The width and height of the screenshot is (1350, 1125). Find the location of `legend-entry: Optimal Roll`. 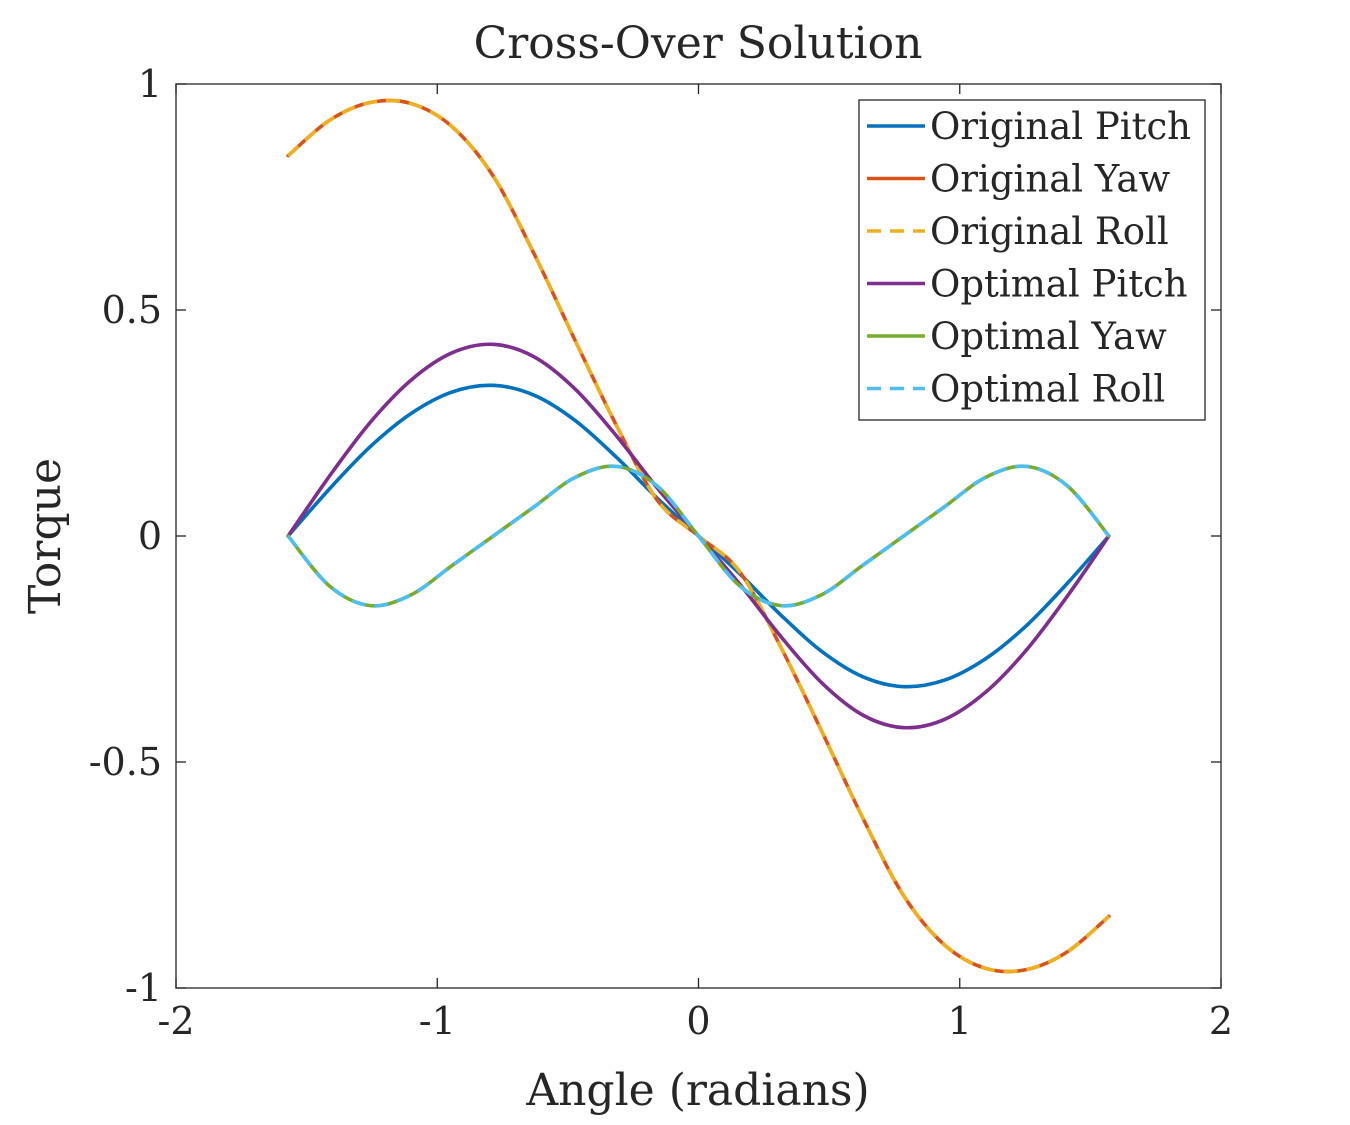

legend-entry: Optimal Roll is located at coordinates (1016, 389).